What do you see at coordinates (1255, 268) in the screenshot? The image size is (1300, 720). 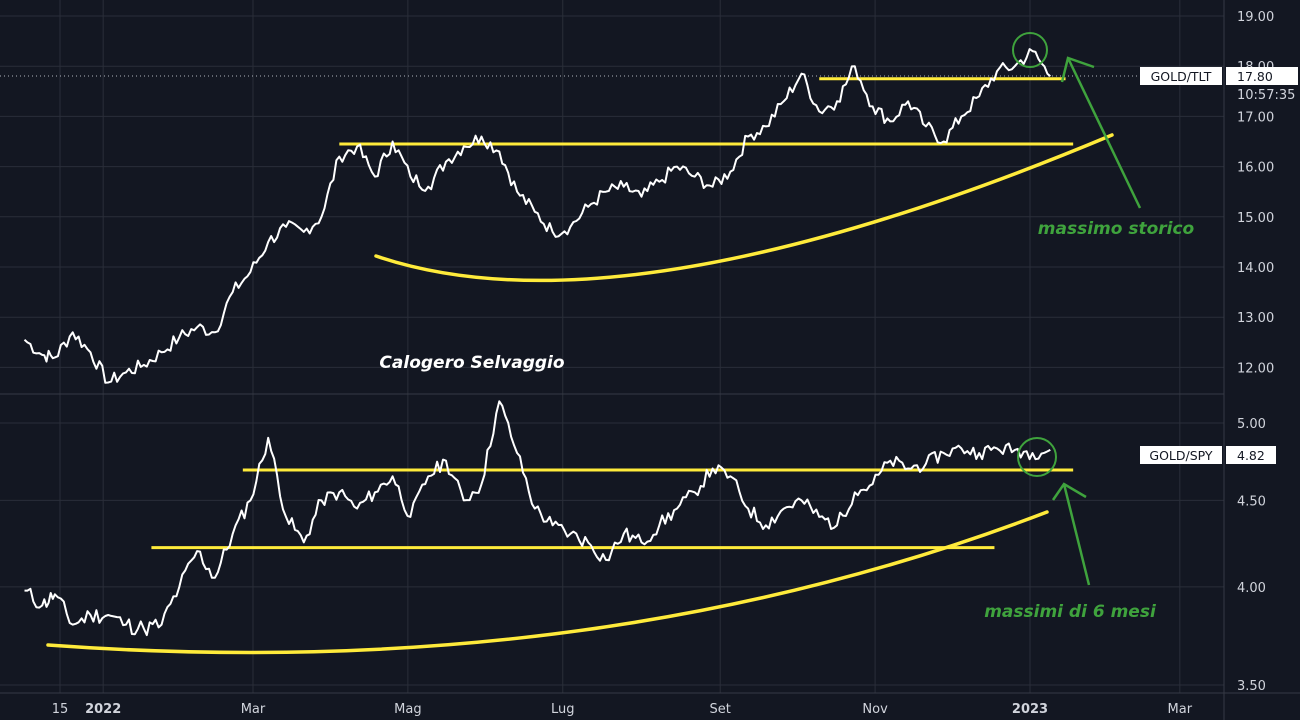 I see `top-y-tick-label: 14.00` at bounding box center [1255, 268].